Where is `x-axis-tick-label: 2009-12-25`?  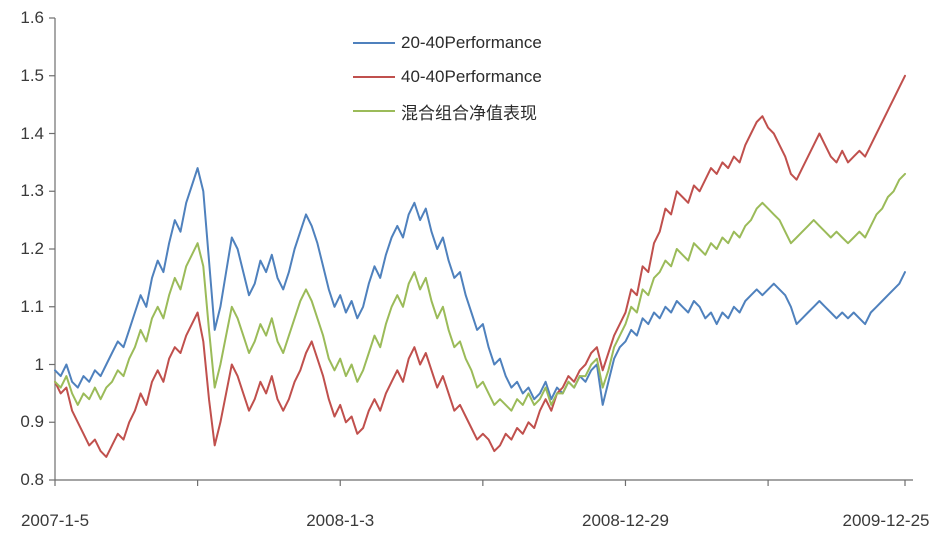
x-axis-tick-label: 2009-12-25 is located at coordinates (886, 520).